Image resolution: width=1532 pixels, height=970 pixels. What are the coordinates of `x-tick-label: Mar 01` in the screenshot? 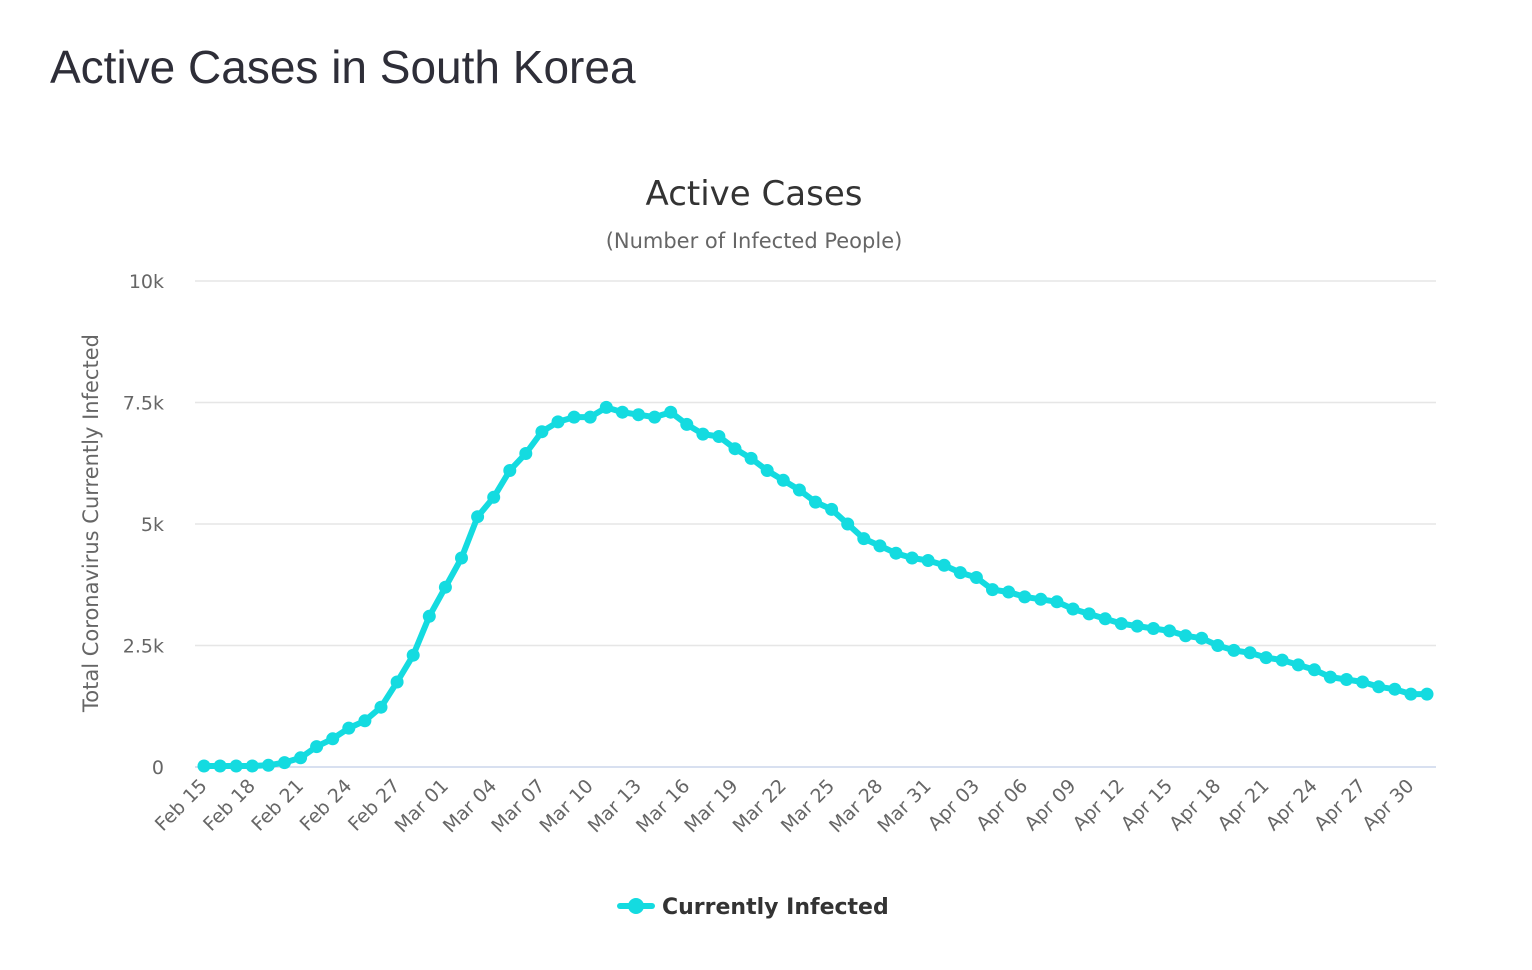 It's located at (422, 806).